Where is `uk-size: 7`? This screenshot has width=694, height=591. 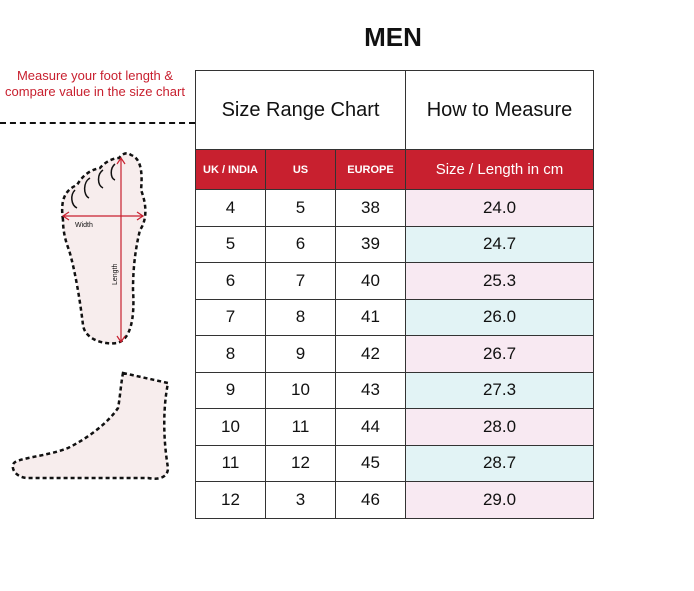
uk-size: 7 is located at coordinates (230, 317).